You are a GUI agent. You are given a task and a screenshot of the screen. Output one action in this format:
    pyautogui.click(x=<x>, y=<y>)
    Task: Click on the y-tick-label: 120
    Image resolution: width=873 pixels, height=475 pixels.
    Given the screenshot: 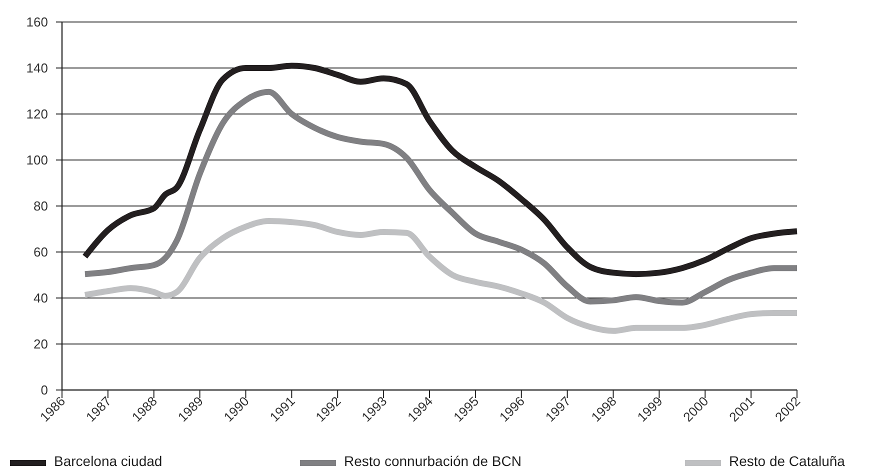 What is the action you would take?
    pyautogui.click(x=37, y=114)
    